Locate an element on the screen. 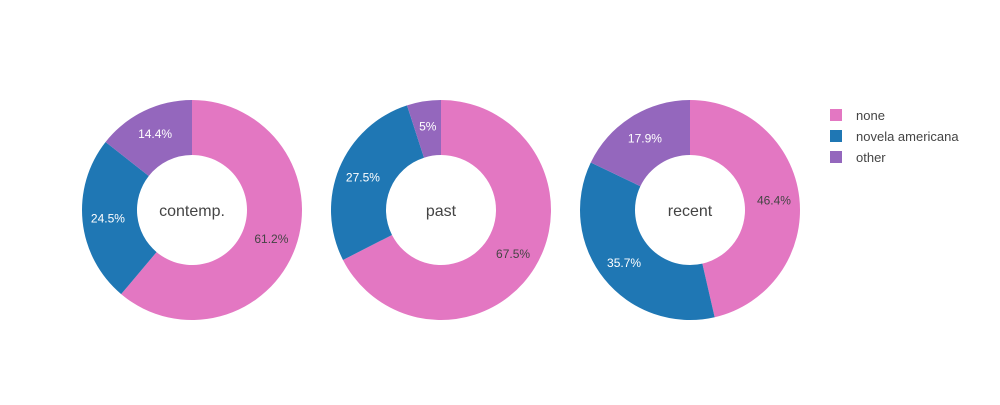 The width and height of the screenshot is (1000, 405). slice-label-other: 17.9% is located at coordinates (645, 139).